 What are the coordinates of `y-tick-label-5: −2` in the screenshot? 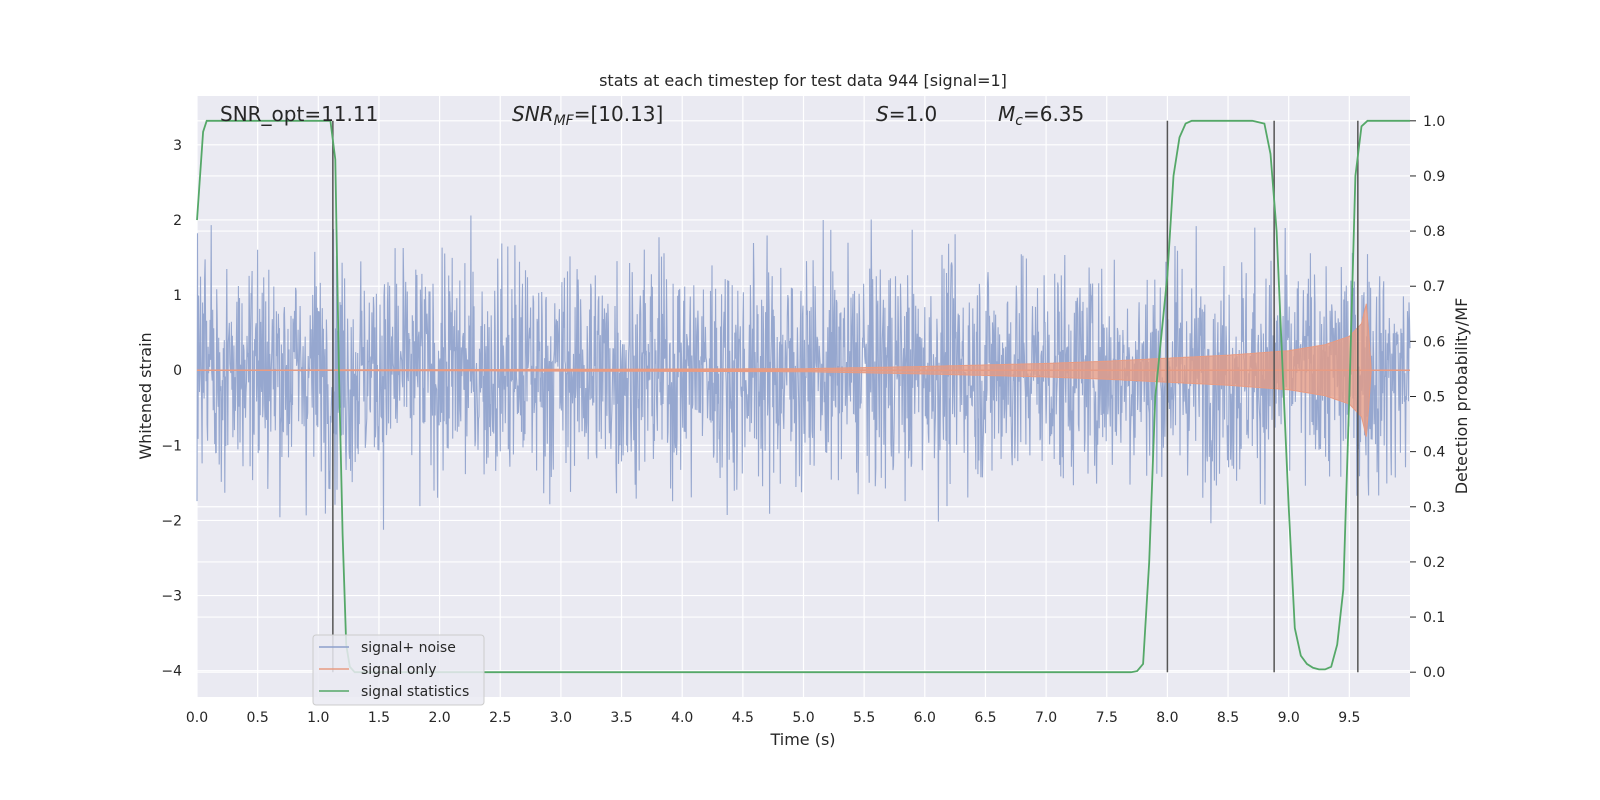 It's located at (171, 521).